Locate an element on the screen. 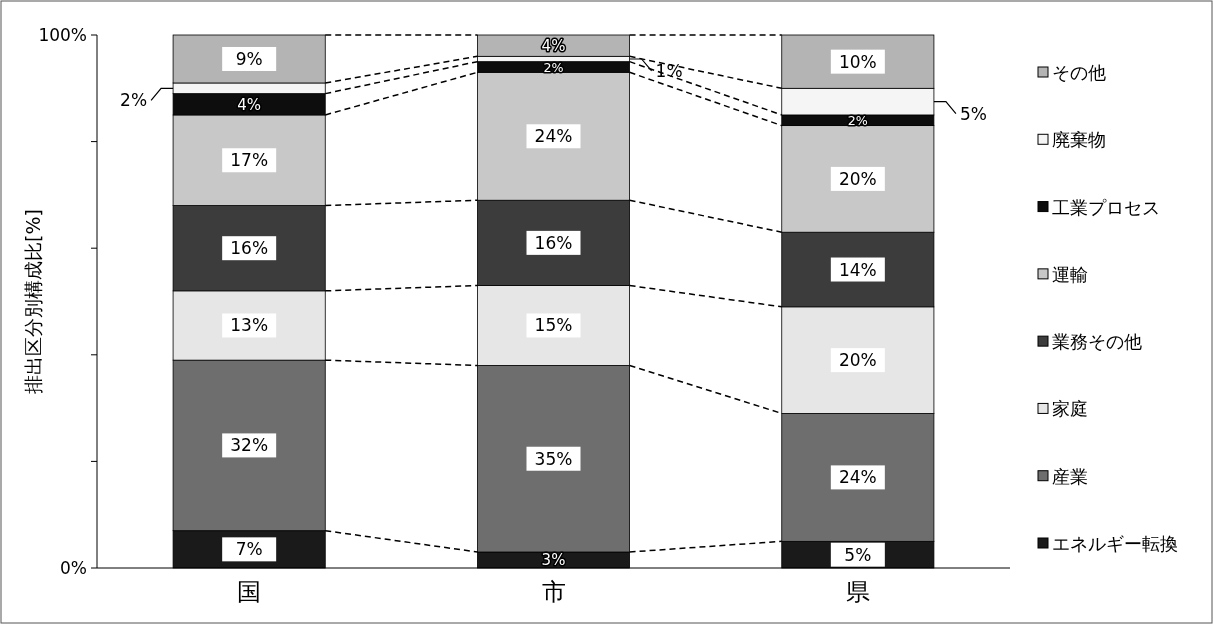 Image resolution: width=1213 pixels, height=624 pixels. legend-label: 業務その他 is located at coordinates (1097, 342).